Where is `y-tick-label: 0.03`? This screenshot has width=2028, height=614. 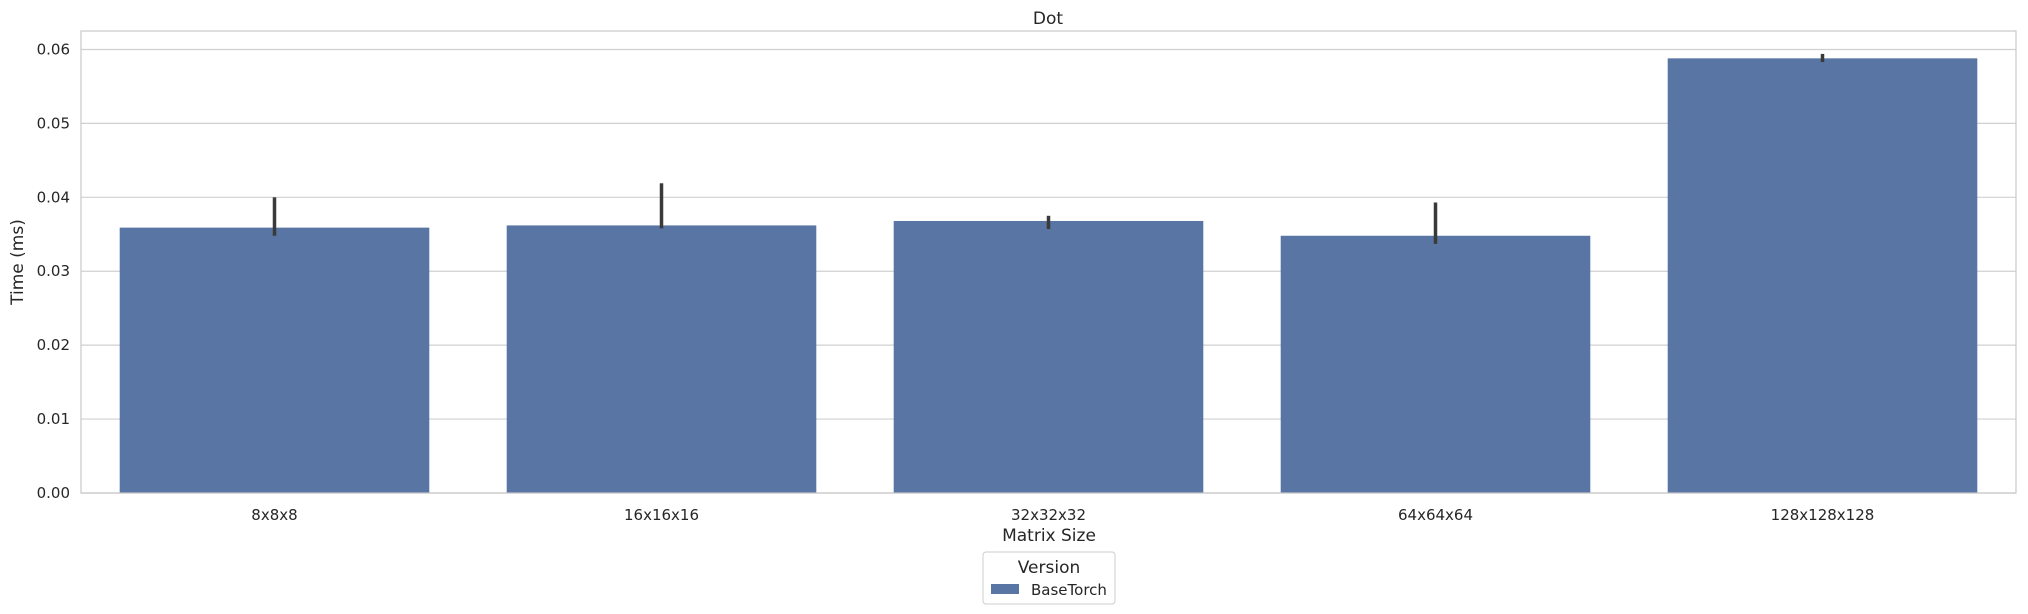 y-tick-label: 0.03 is located at coordinates (53, 271).